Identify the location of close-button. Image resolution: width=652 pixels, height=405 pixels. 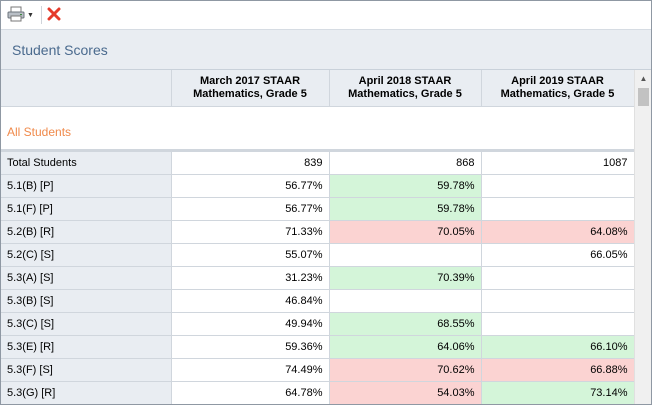
(57, 15).